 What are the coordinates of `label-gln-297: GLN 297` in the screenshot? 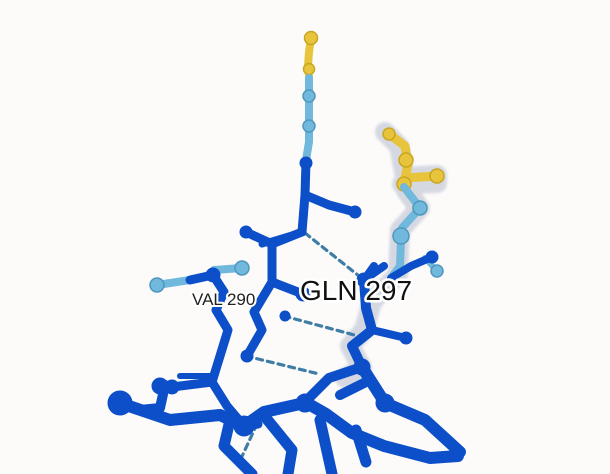 It's located at (356, 290).